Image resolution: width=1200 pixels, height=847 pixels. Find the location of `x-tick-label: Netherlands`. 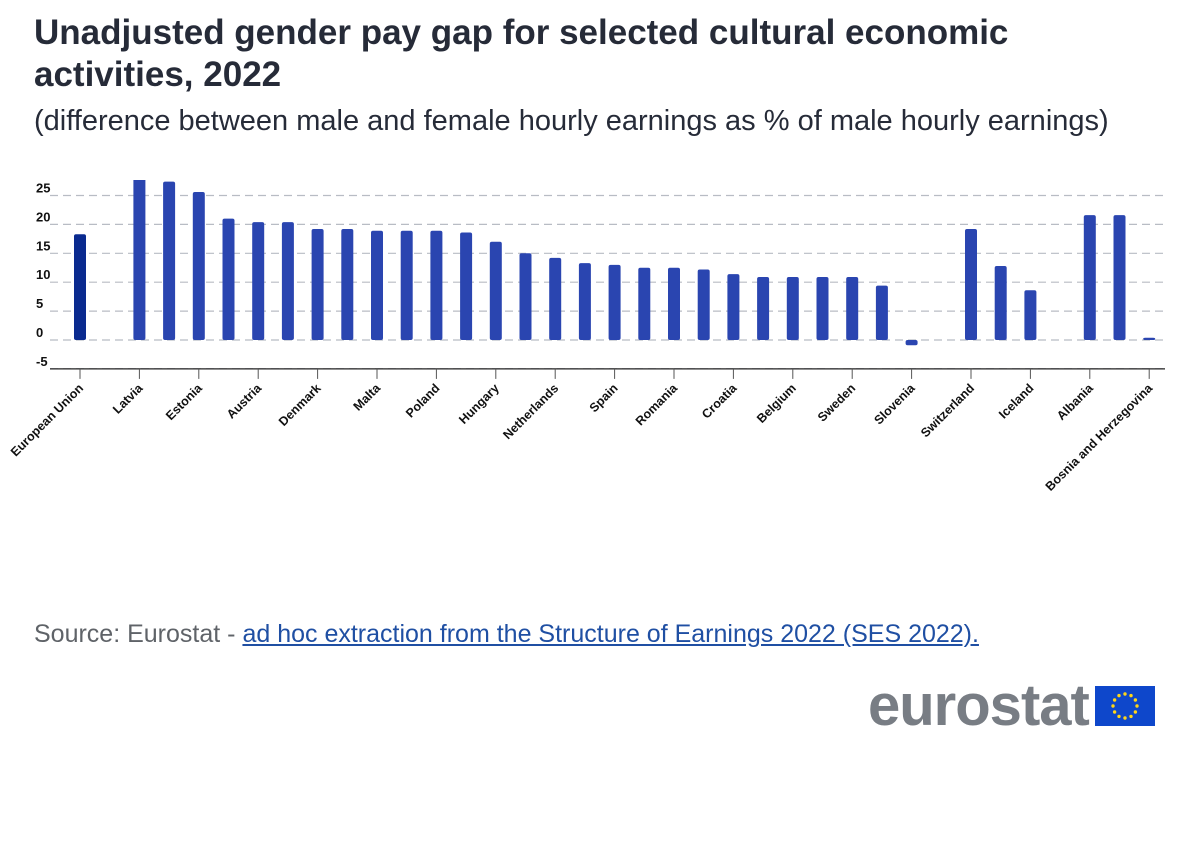

x-tick-label: Netherlands is located at coordinates (530, 411).